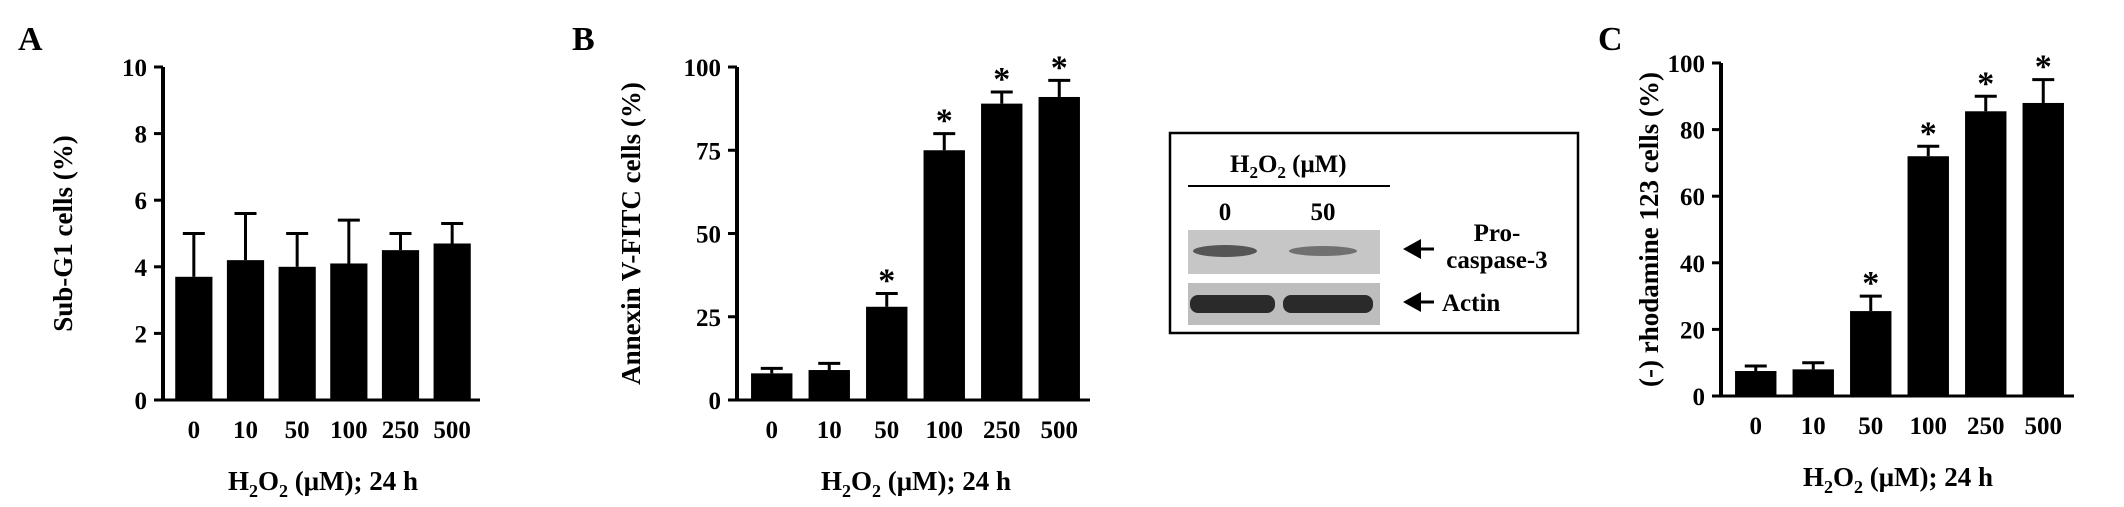 The image size is (2124, 507). Describe the element at coordinates (63, 233) in the screenshot. I see `y-axis-title: Sub-G1 cells (%)` at that location.